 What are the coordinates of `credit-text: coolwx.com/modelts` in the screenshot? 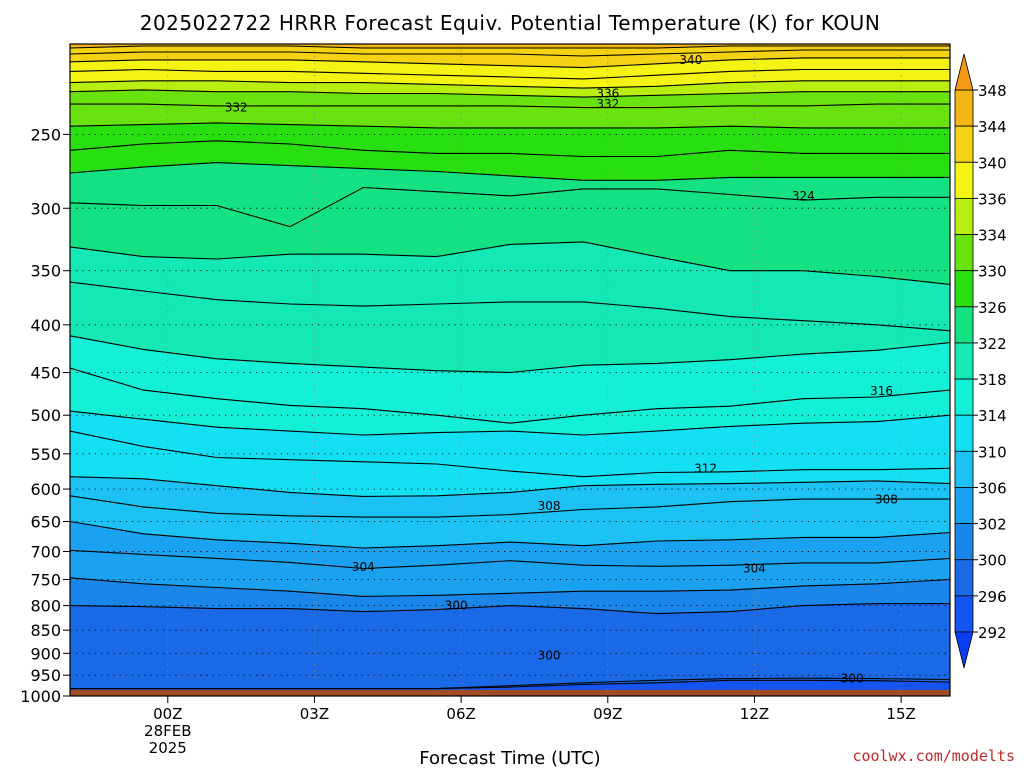 It's located at (933, 756).